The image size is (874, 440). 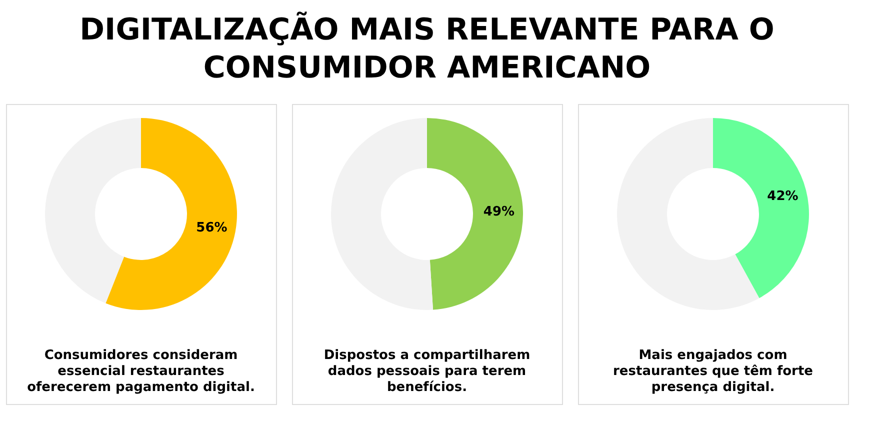 I want to click on data-label: 49%, so click(x=499, y=212).